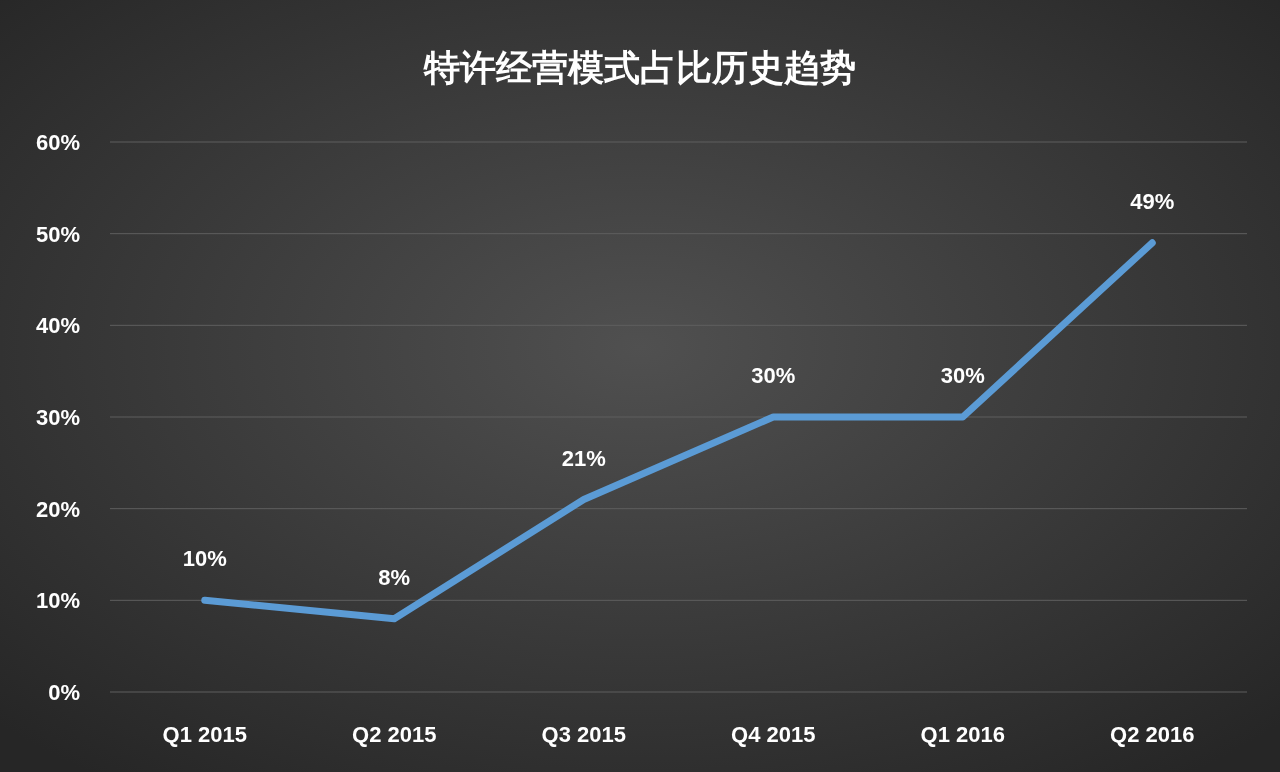 Image resolution: width=1280 pixels, height=772 pixels. I want to click on y-tick-label: 20%, so click(57, 509).